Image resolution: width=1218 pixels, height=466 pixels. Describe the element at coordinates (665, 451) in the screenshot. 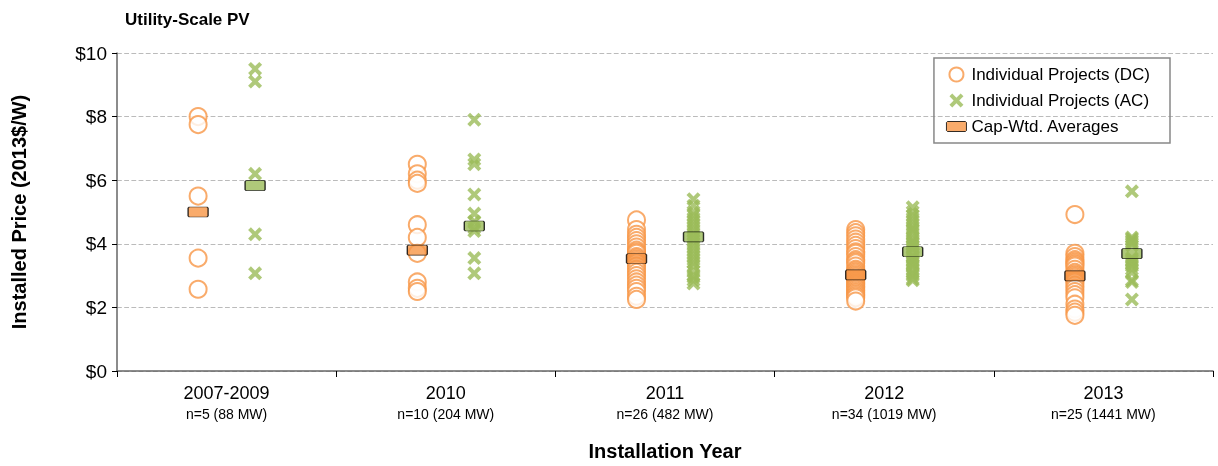

I see `x-axis-title: Installation Year` at that location.